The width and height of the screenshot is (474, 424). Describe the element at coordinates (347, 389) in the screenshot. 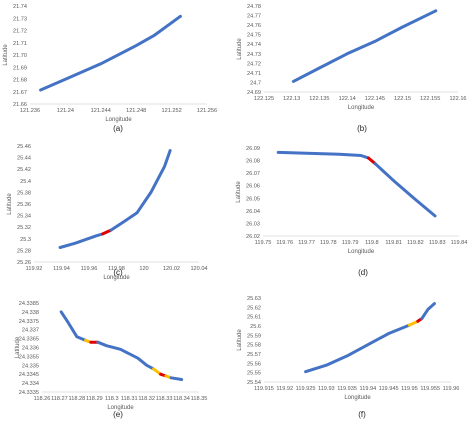

I see `x-tick-label: 119.935` at that location.